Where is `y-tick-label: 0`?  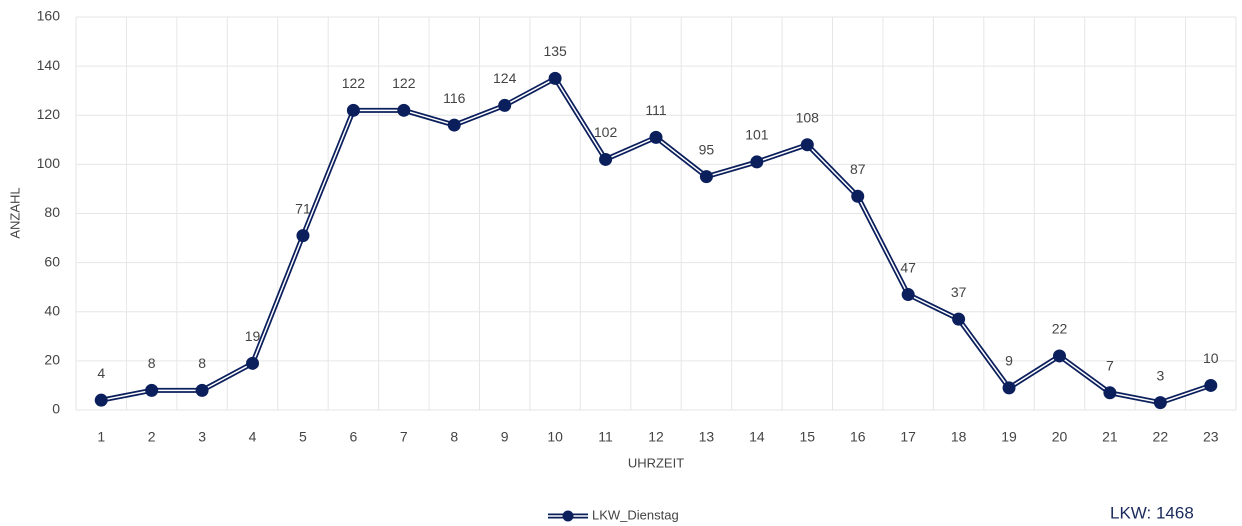 y-tick-label: 0 is located at coordinates (56, 409).